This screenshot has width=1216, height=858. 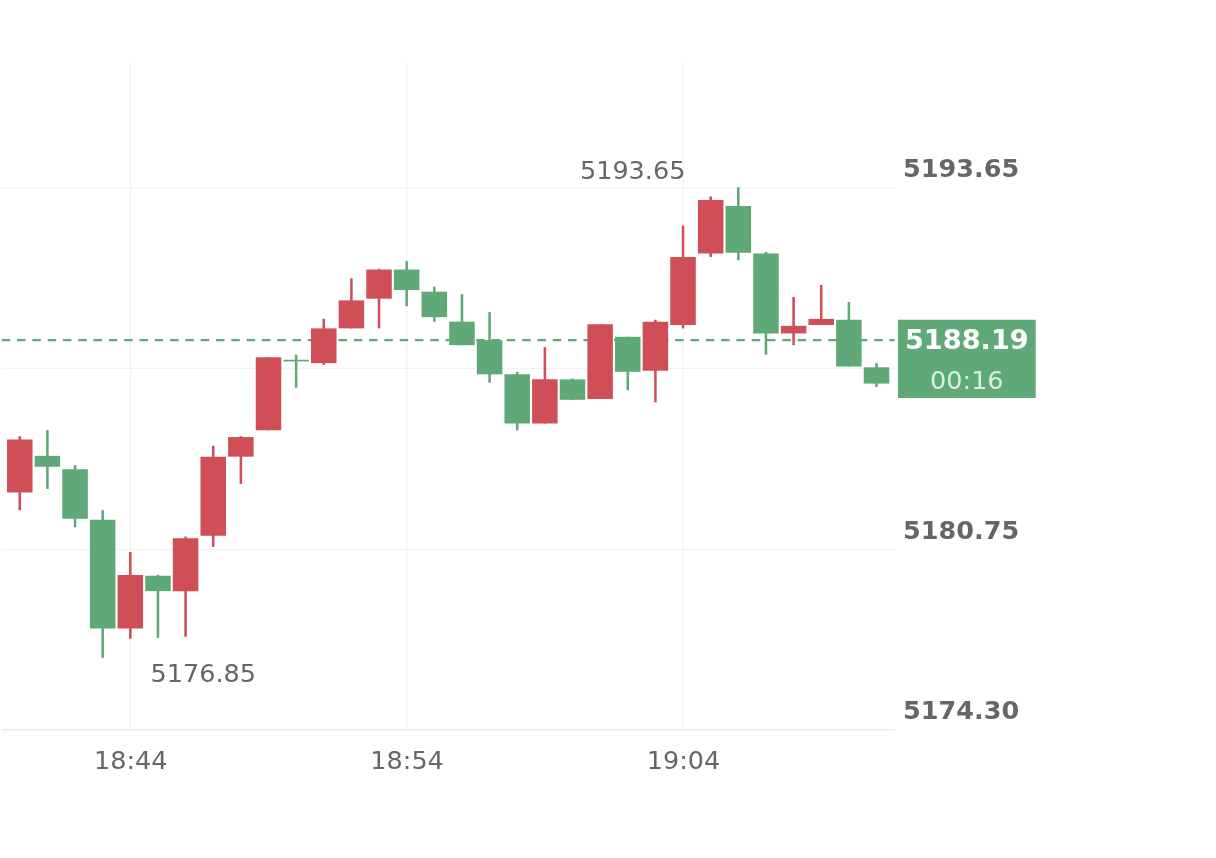 I want to click on x-tick-label: 19:04, so click(x=683, y=759).